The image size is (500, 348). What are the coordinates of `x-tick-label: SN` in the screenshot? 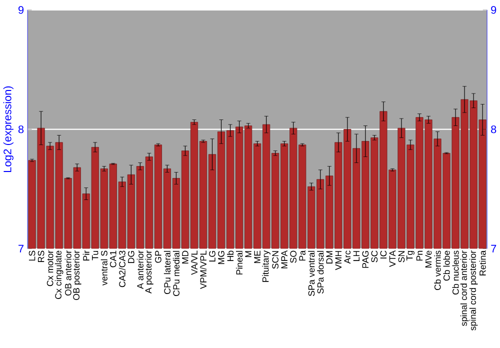 It's located at (401, 256).